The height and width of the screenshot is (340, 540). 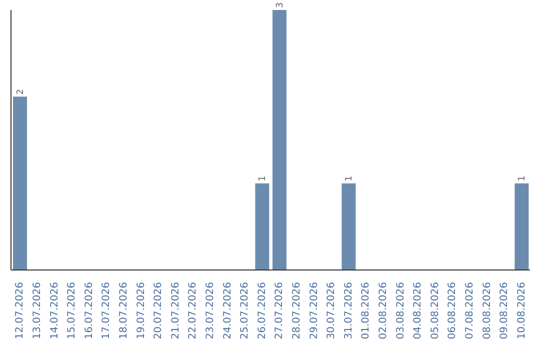 I want to click on x-tick-label: 20.07.2026, so click(x=158, y=311).